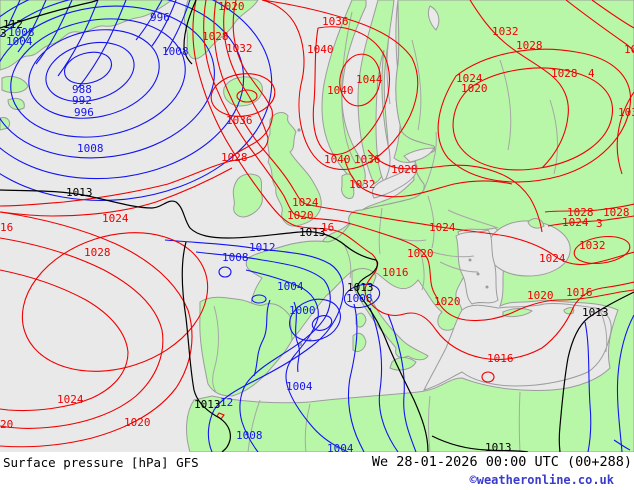 The width and height of the screenshot is (634, 490). What do you see at coordinates (302, 310) in the screenshot?
I see `isobar-label: 1000` at bounding box center [302, 310].